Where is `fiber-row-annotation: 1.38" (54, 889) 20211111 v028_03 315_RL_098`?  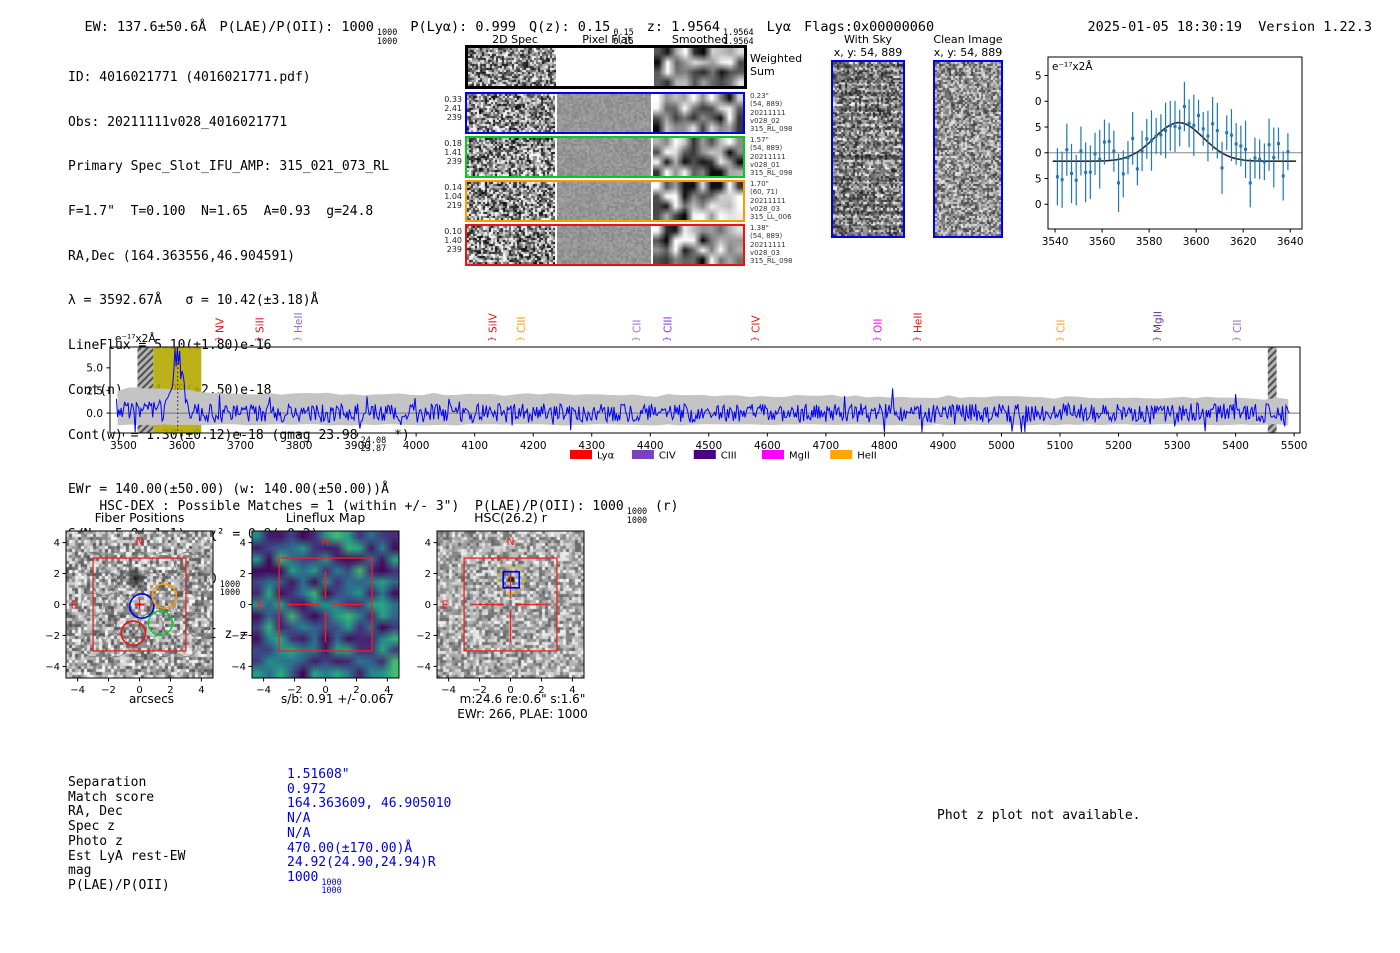 fiber-row-annotation: 1.38" (54, 889) 20211111 v028_03 315_RL_098 is located at coordinates (771, 245).